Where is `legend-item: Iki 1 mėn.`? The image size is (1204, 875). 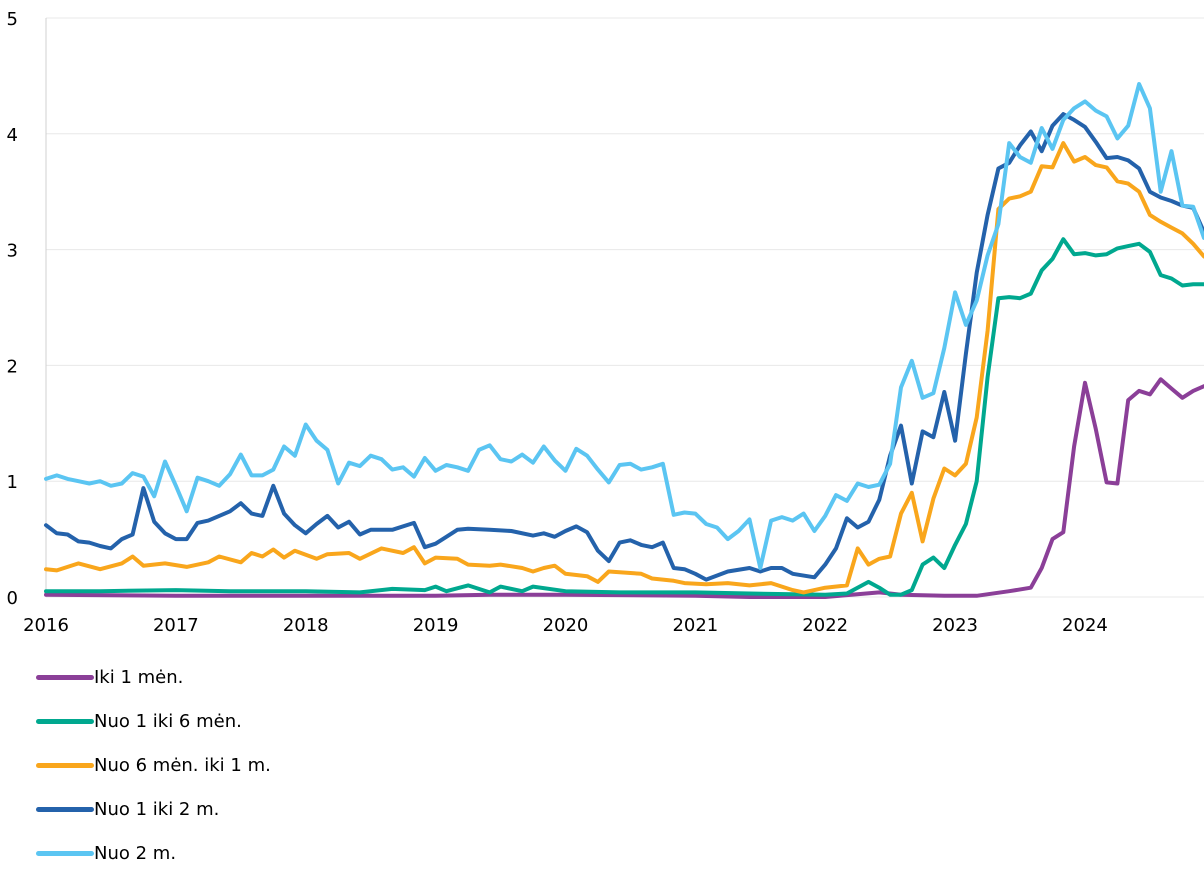 legend-item: Iki 1 mėn. is located at coordinates (153, 677).